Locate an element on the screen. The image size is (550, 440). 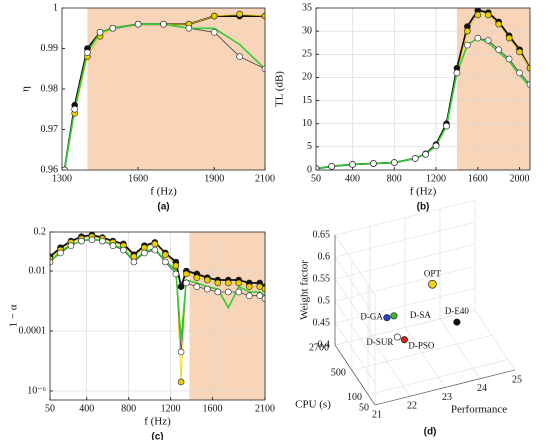
y-tick-label: 10 is located at coordinates (307, 123).